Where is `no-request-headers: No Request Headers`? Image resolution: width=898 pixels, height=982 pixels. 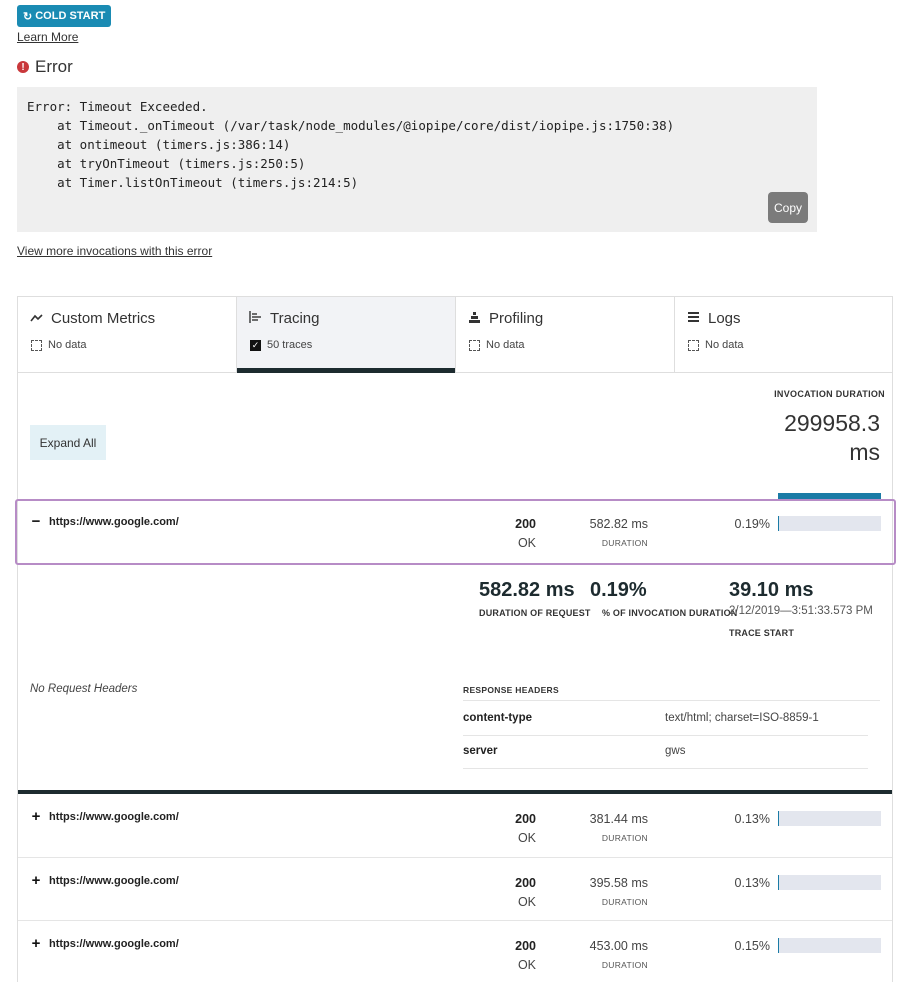
no-request-headers: No Request Headers is located at coordinates (84, 689).